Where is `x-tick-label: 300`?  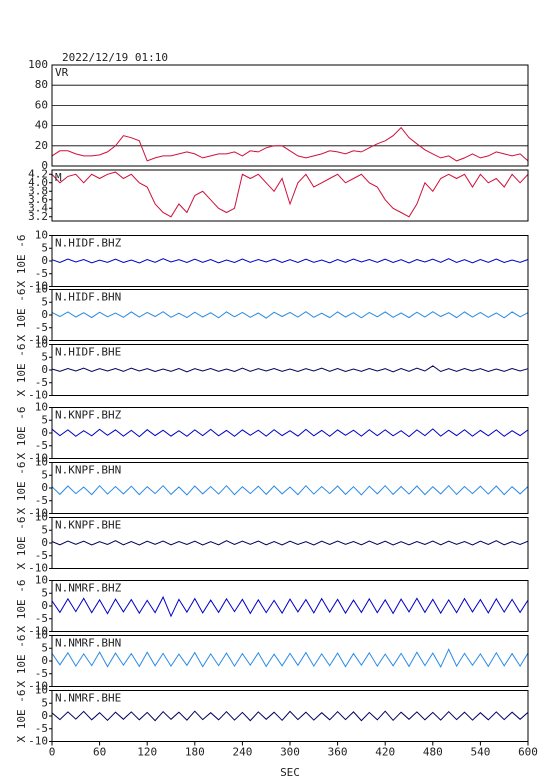
x-tick-label: 300 is located at coordinates (290, 752).